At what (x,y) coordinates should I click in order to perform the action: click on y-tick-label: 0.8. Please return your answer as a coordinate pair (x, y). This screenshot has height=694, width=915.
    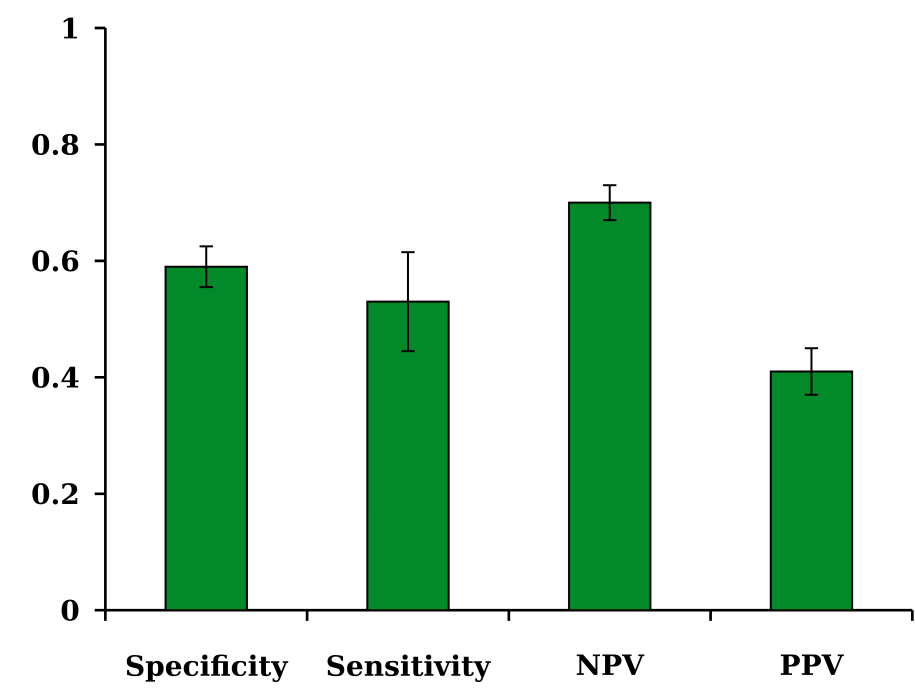
    Looking at the image, I should click on (55, 144).